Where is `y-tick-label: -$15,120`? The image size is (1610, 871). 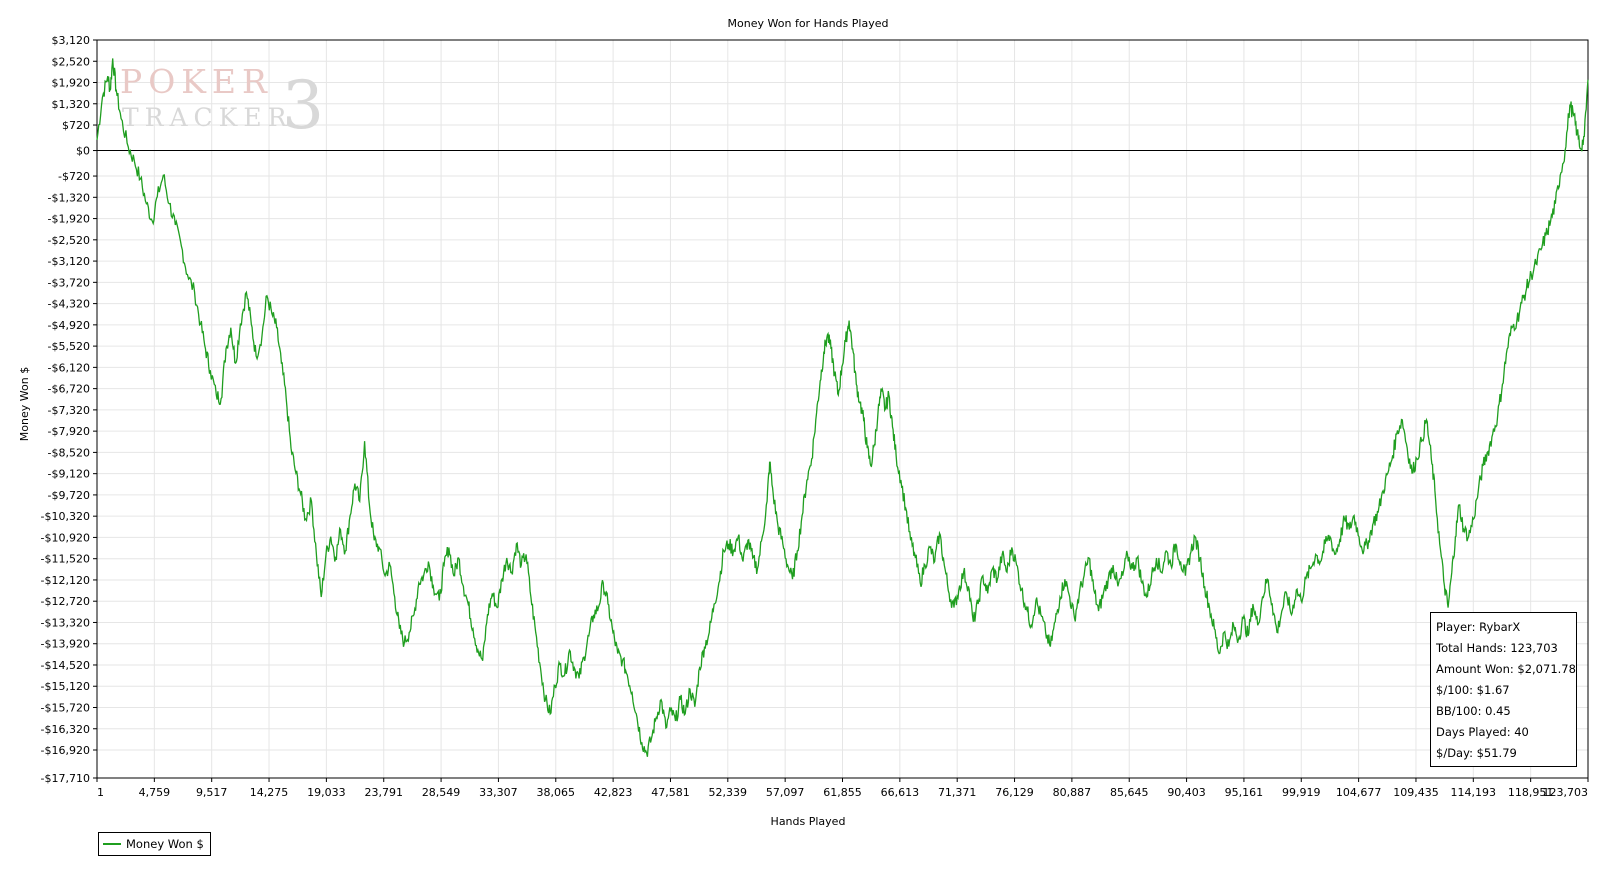 y-tick-label: -$15,120 is located at coordinates (65, 686).